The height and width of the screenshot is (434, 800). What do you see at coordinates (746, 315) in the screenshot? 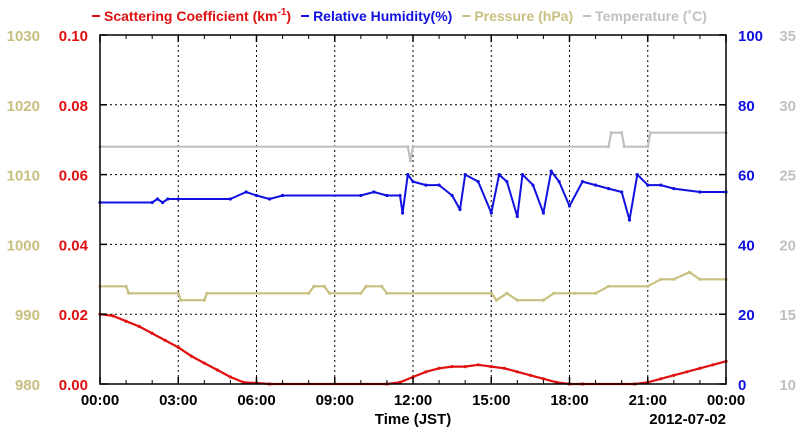
I see `humidity-tick-label: 20` at bounding box center [746, 315].